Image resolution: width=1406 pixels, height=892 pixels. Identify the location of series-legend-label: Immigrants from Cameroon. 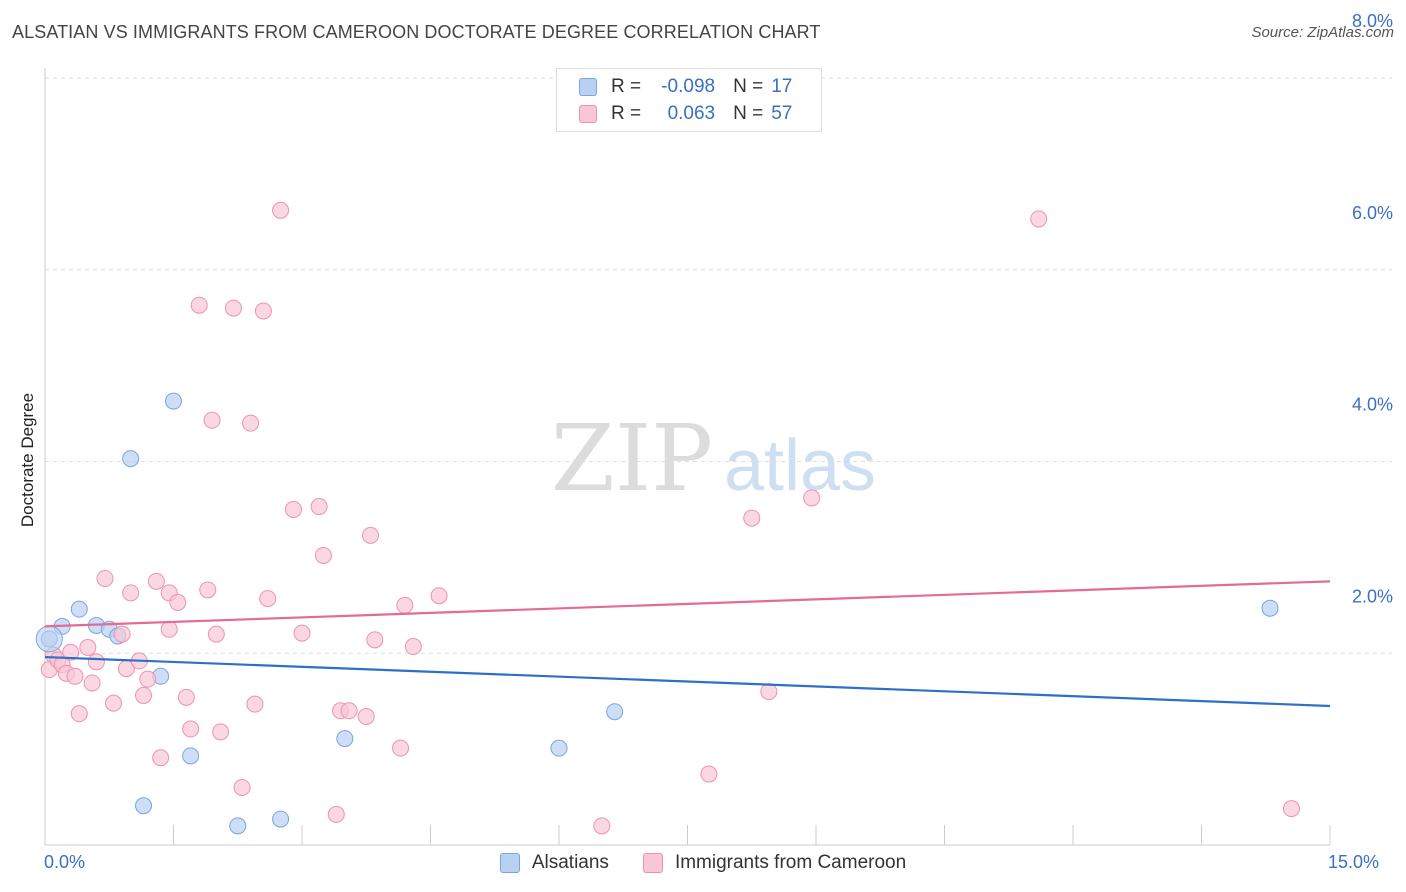
(790, 862).